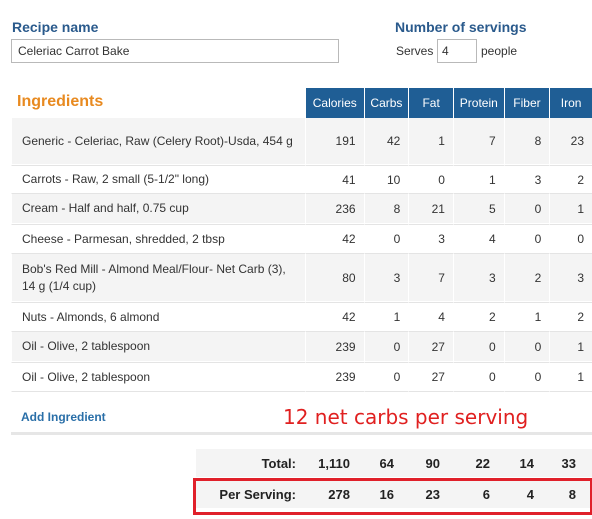 This screenshot has height=519, width=592. What do you see at coordinates (478, 179) in the screenshot?
I see `protein-cell: 1` at bounding box center [478, 179].